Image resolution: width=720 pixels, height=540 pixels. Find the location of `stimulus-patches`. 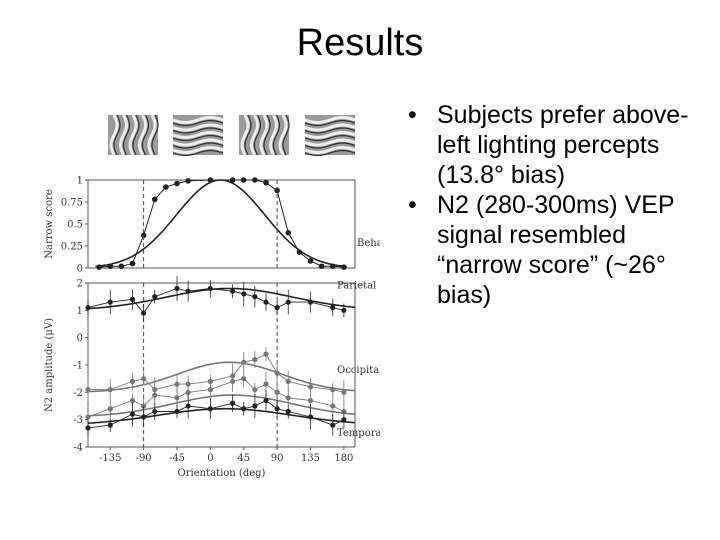

stimulus-patches is located at coordinates (232, 135).